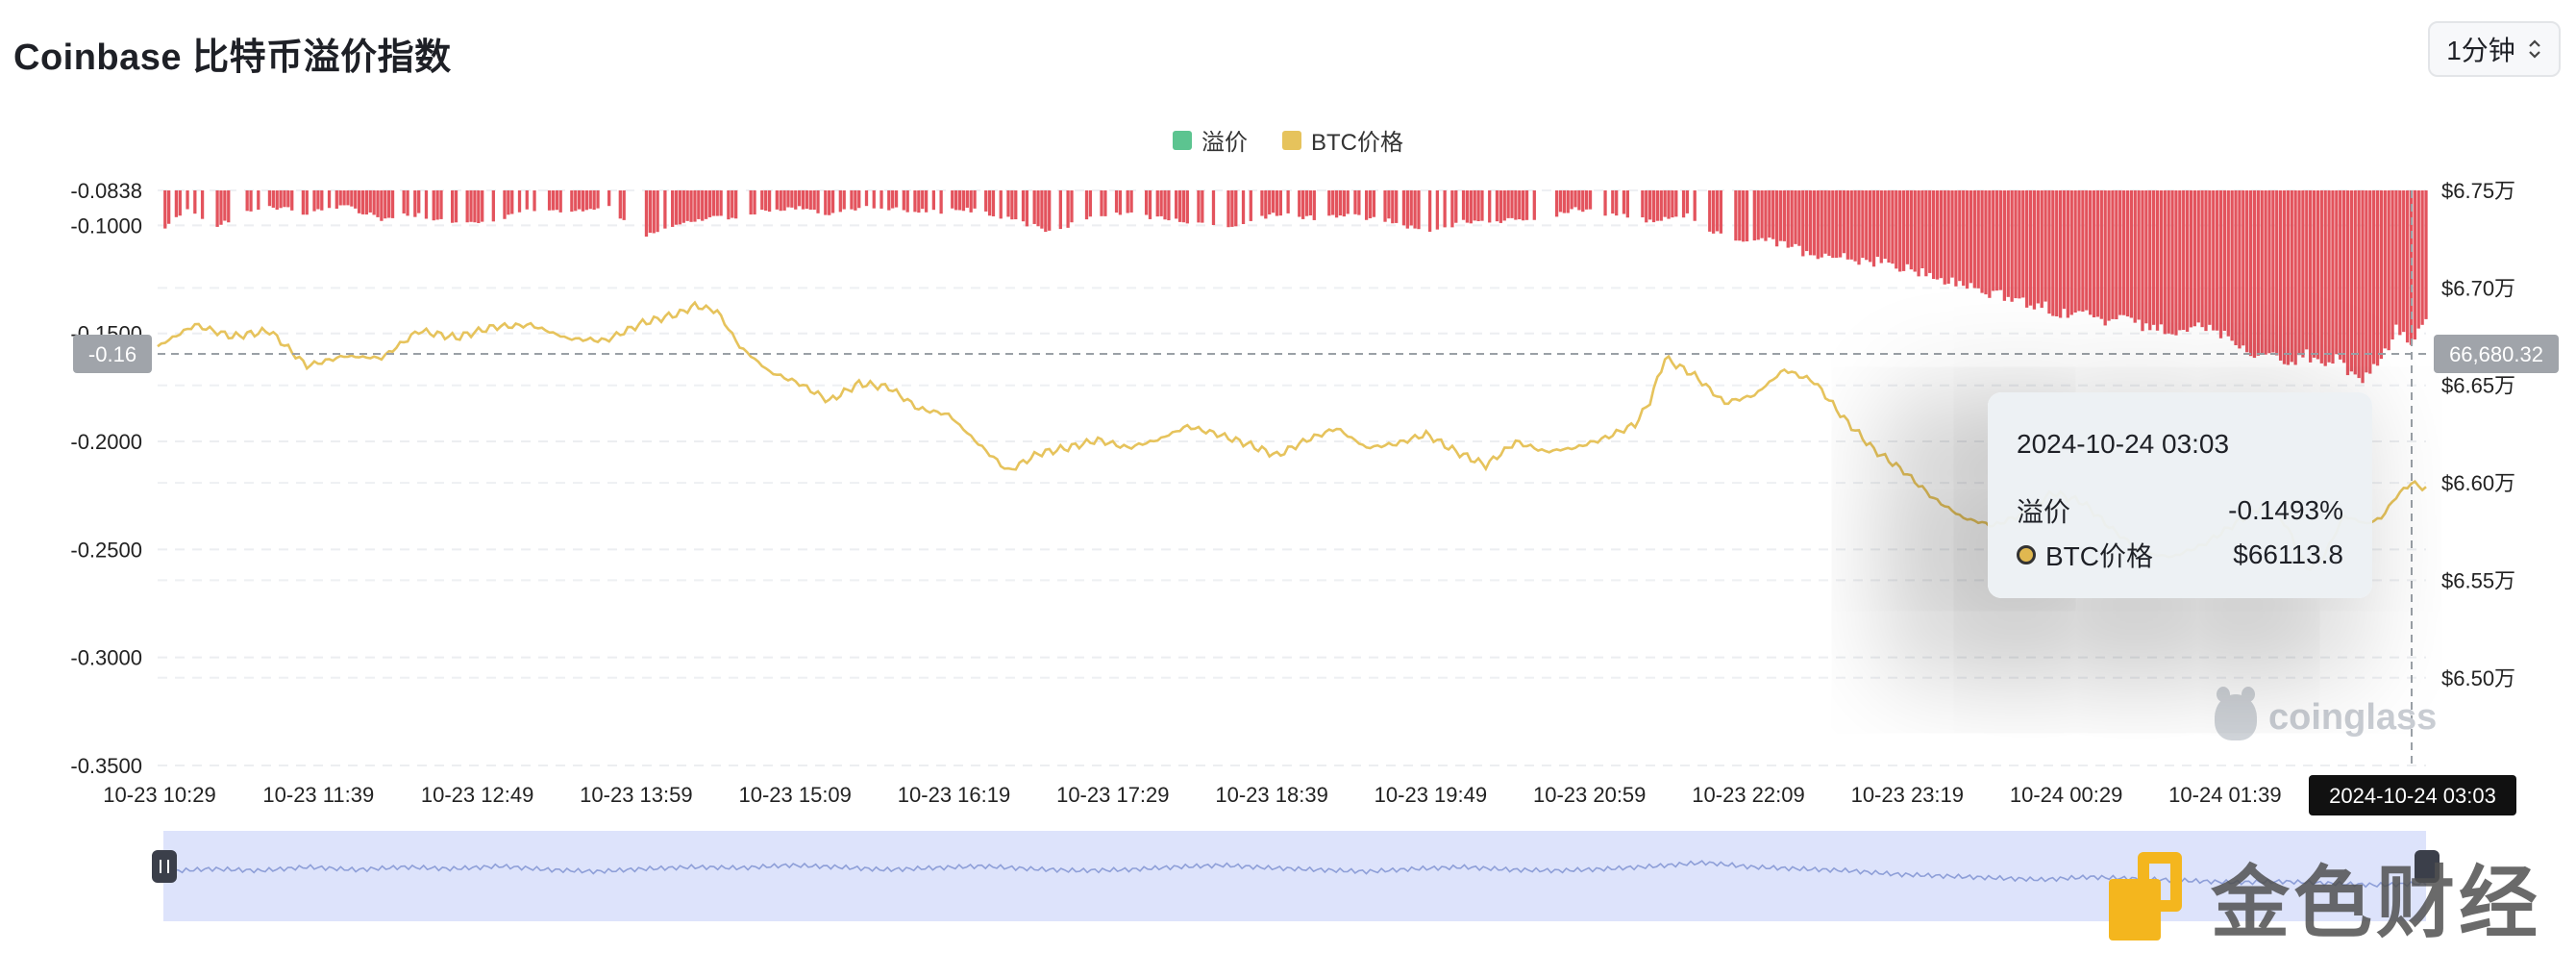 This screenshot has width=2576, height=953. I want to click on legend-item-premium: 溢价, so click(1210, 140).